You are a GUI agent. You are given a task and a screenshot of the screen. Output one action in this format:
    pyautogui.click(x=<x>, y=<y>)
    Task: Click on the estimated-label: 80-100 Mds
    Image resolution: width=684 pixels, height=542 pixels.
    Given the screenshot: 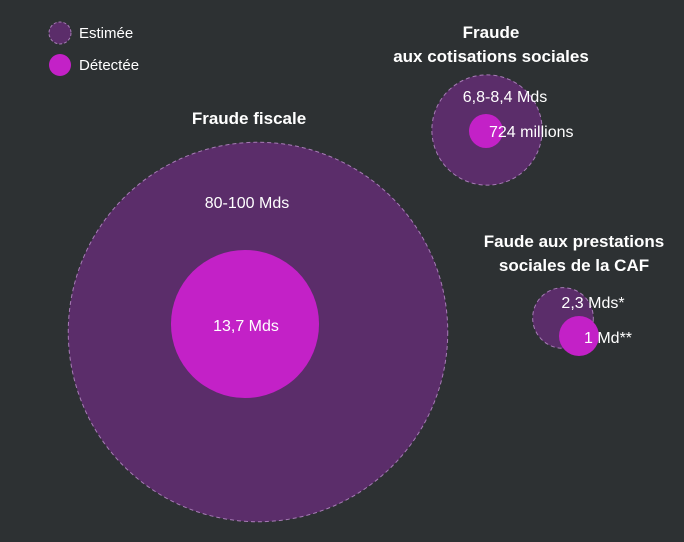 What is the action you would take?
    pyautogui.click(x=247, y=203)
    